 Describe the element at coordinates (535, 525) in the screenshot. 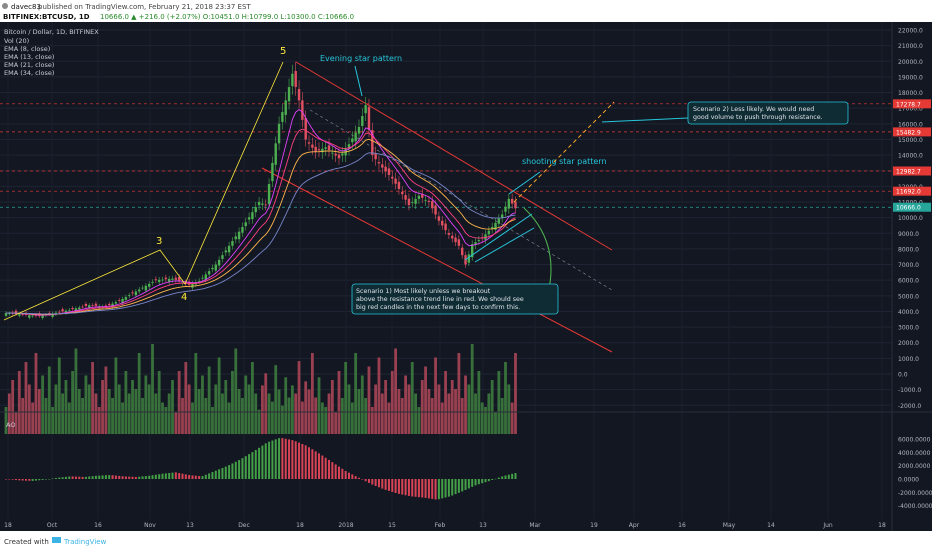

I see `time-tick-label: Mar` at that location.